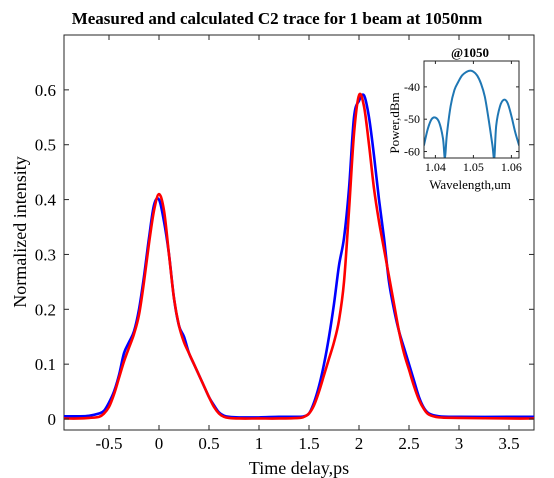 The height and width of the screenshot is (478, 554). What do you see at coordinates (459, 443) in the screenshot?
I see `main-x-tick-label: 3` at bounding box center [459, 443].